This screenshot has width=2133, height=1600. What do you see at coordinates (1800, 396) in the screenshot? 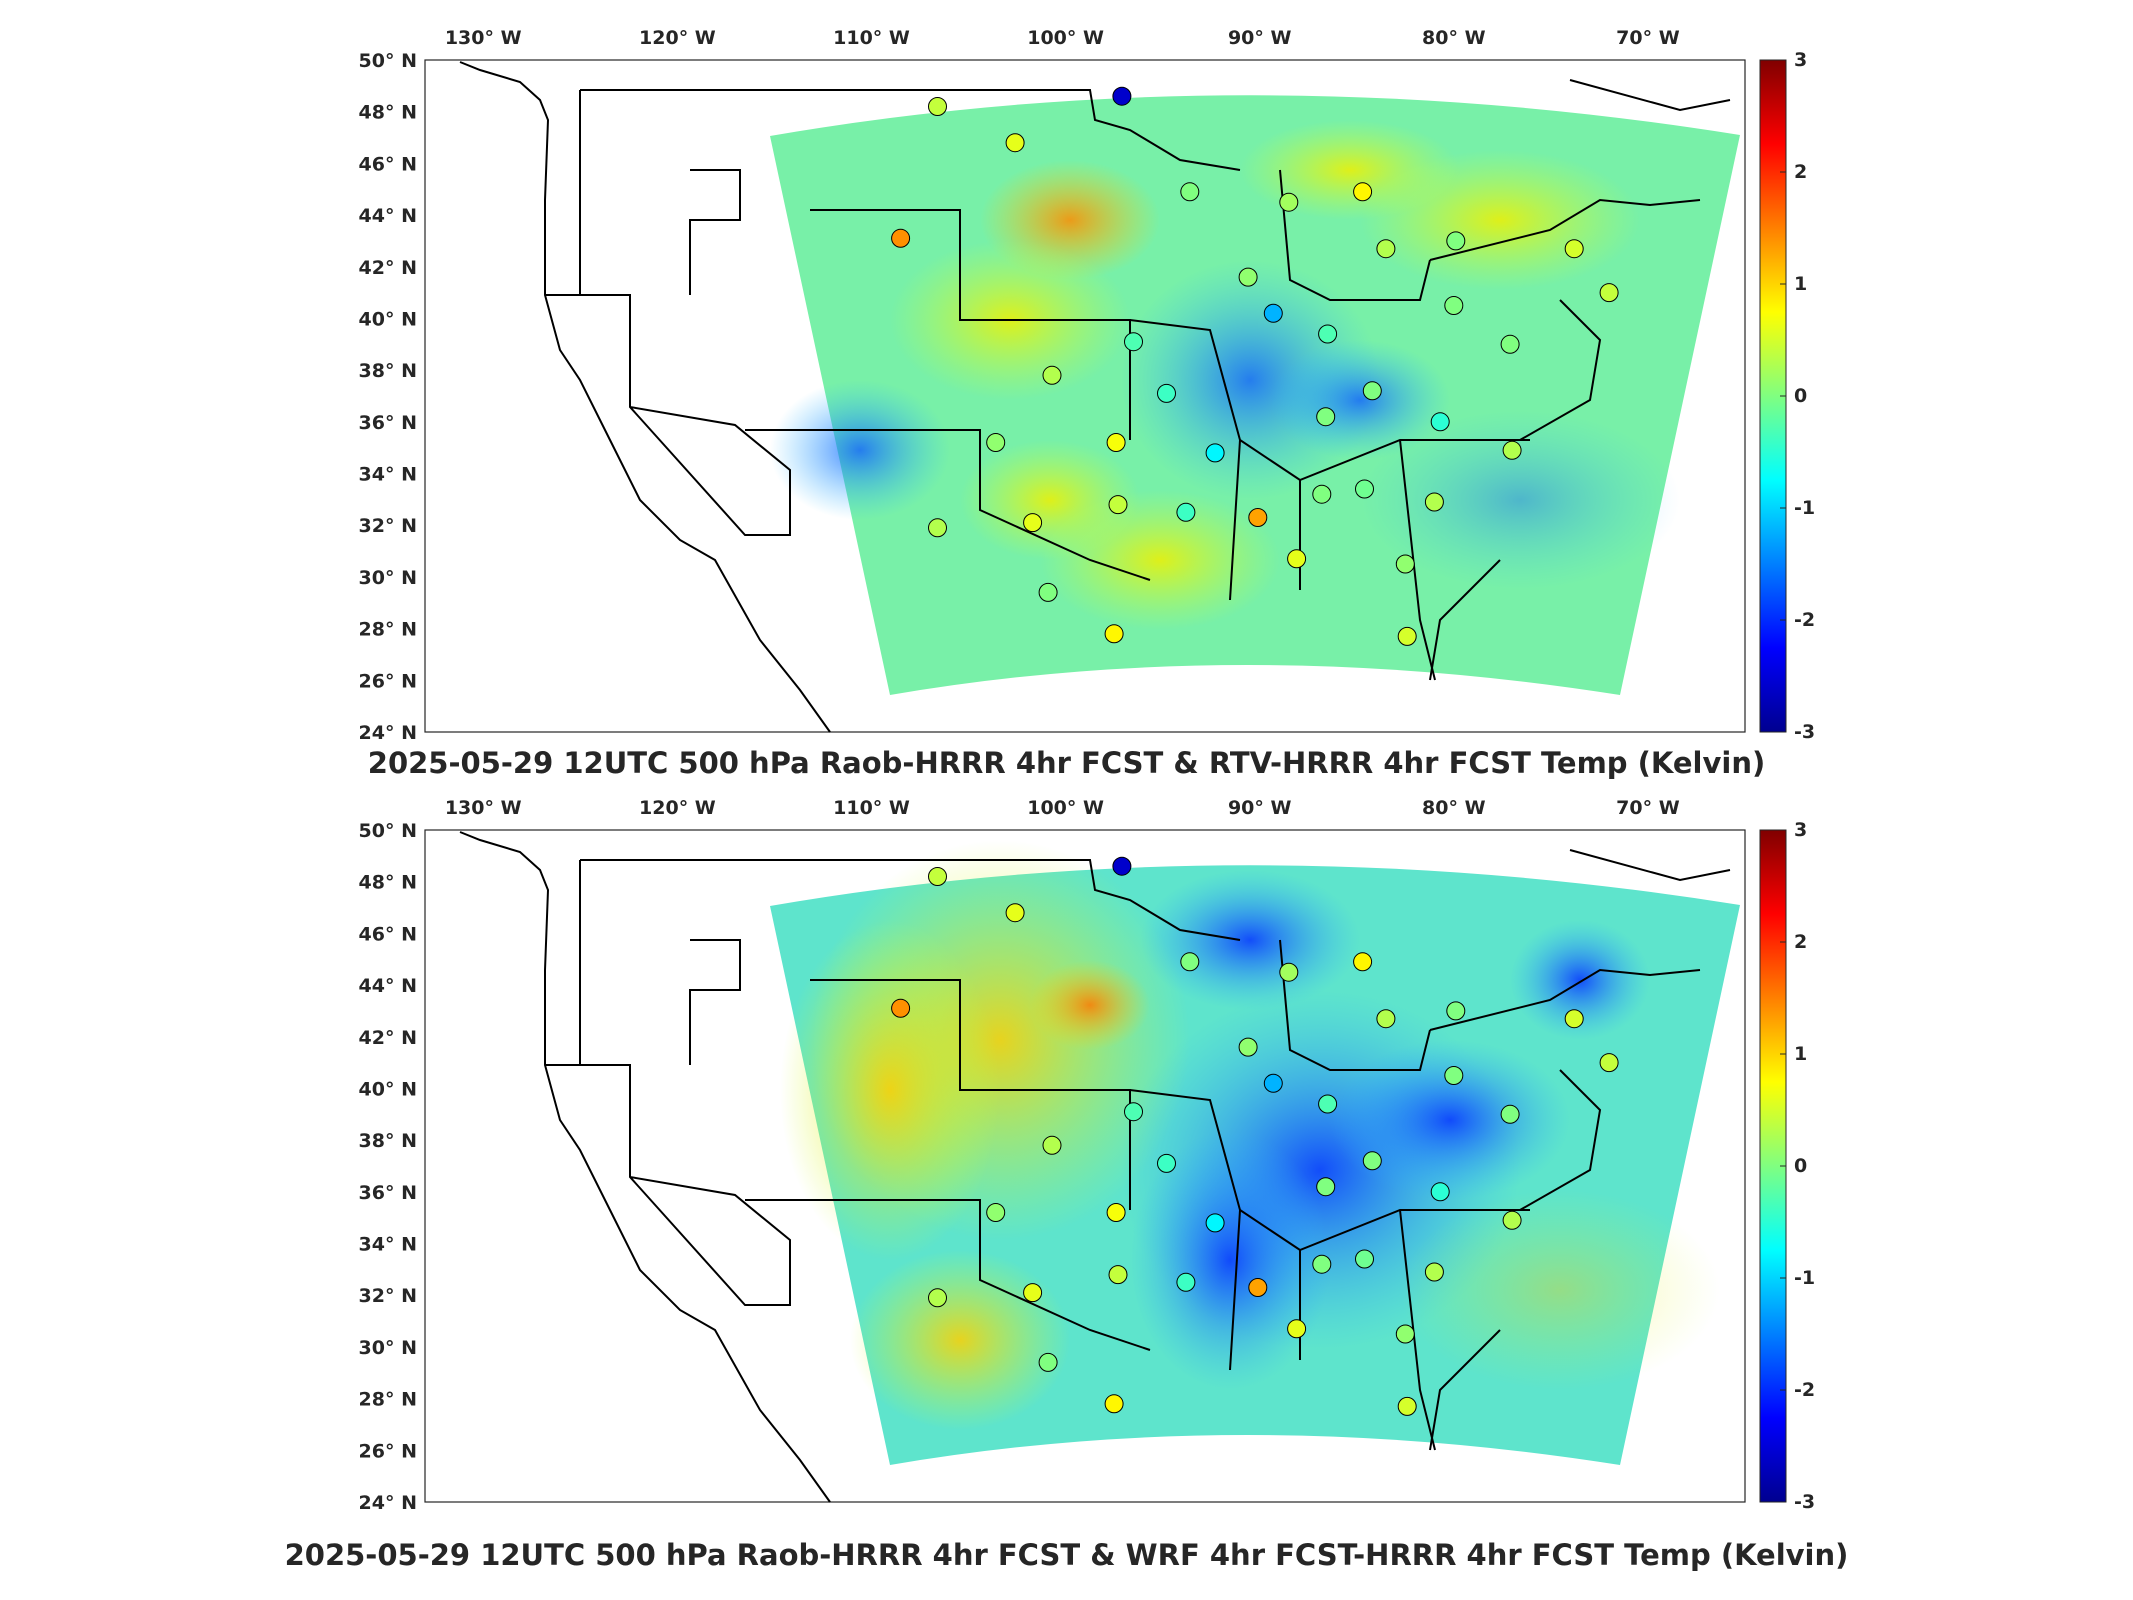
I see `colorbar-tick-label: 0` at bounding box center [1800, 396].